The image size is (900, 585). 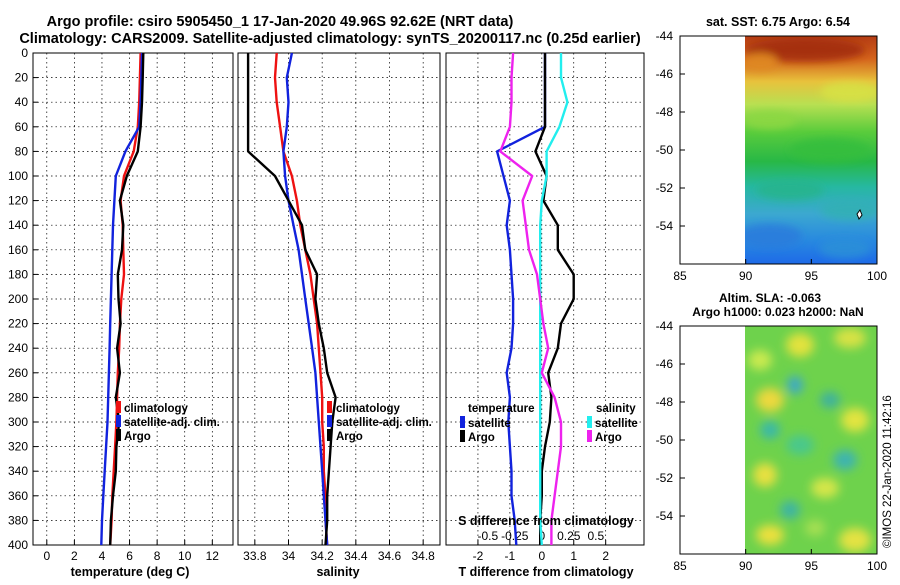 I want to click on diff-tick-label: 2, so click(x=605, y=556).